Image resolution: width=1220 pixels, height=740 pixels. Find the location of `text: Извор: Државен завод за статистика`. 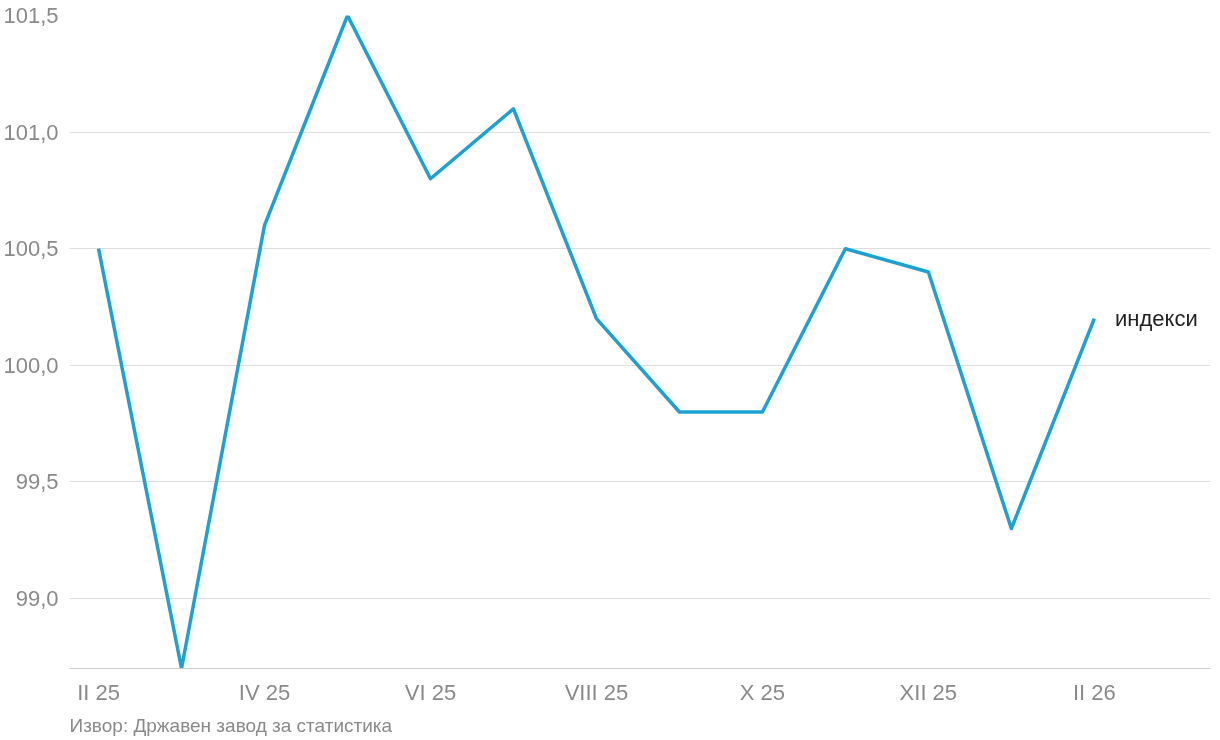

text: Извор: Државен завод за статистика is located at coordinates (231, 725).